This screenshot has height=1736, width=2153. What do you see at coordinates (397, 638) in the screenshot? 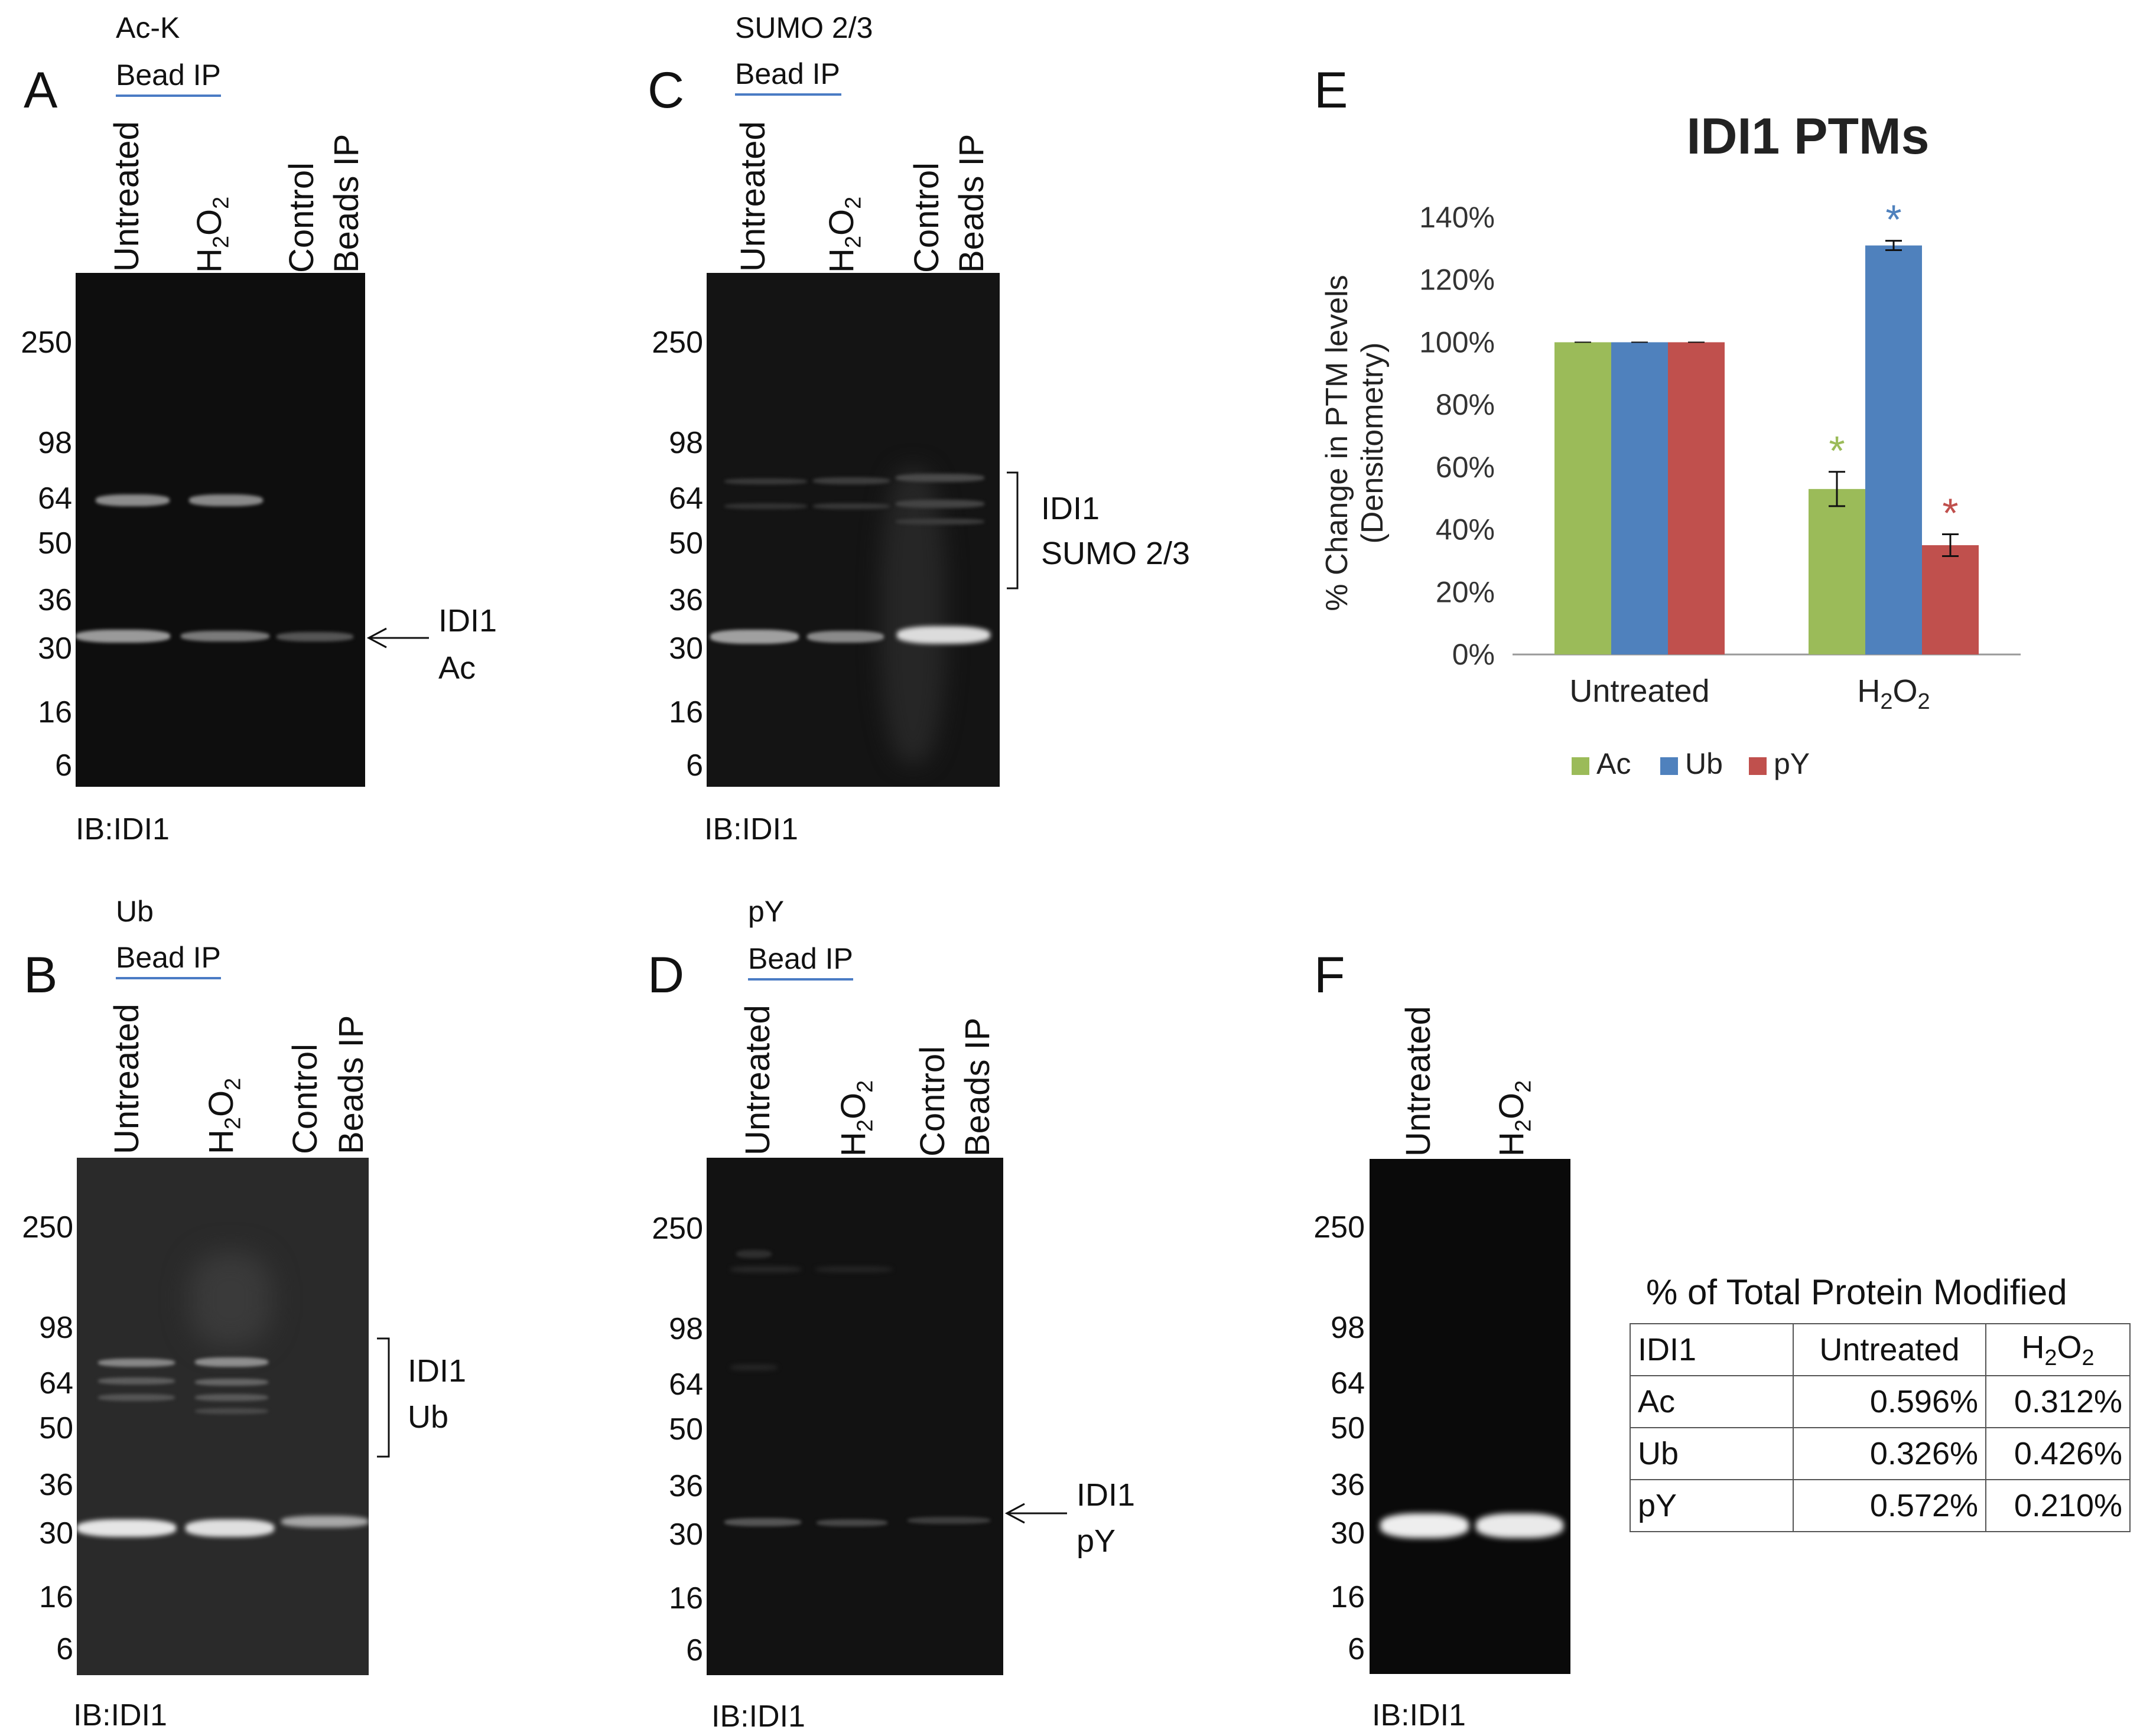
I see `panel-a-arrow` at bounding box center [397, 638].